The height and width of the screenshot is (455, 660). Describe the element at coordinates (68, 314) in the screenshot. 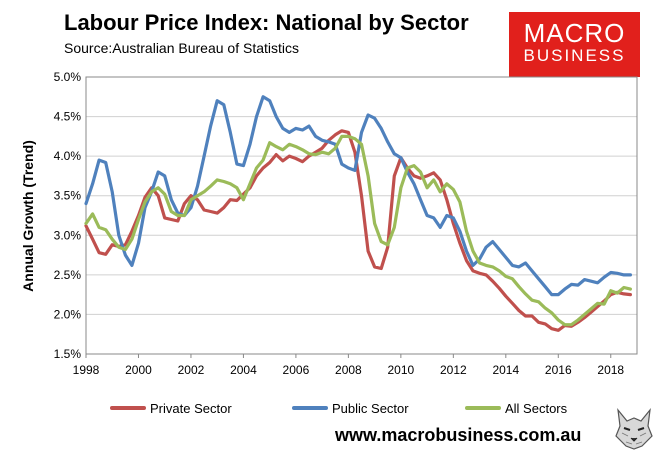

I see `y-tick-label: 2.0%` at that location.